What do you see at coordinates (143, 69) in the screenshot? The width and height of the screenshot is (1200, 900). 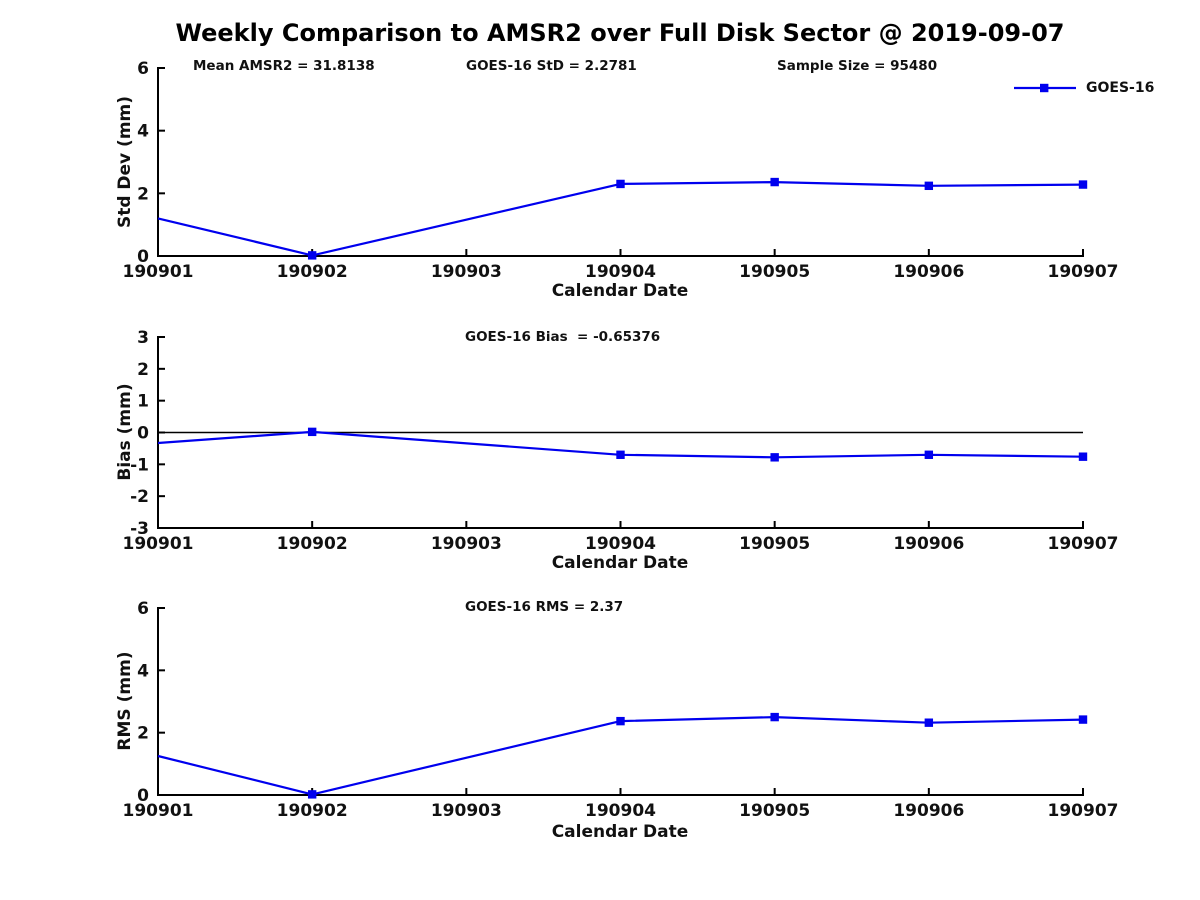 I see `std-dev-y-tick-label: 6` at bounding box center [143, 69].